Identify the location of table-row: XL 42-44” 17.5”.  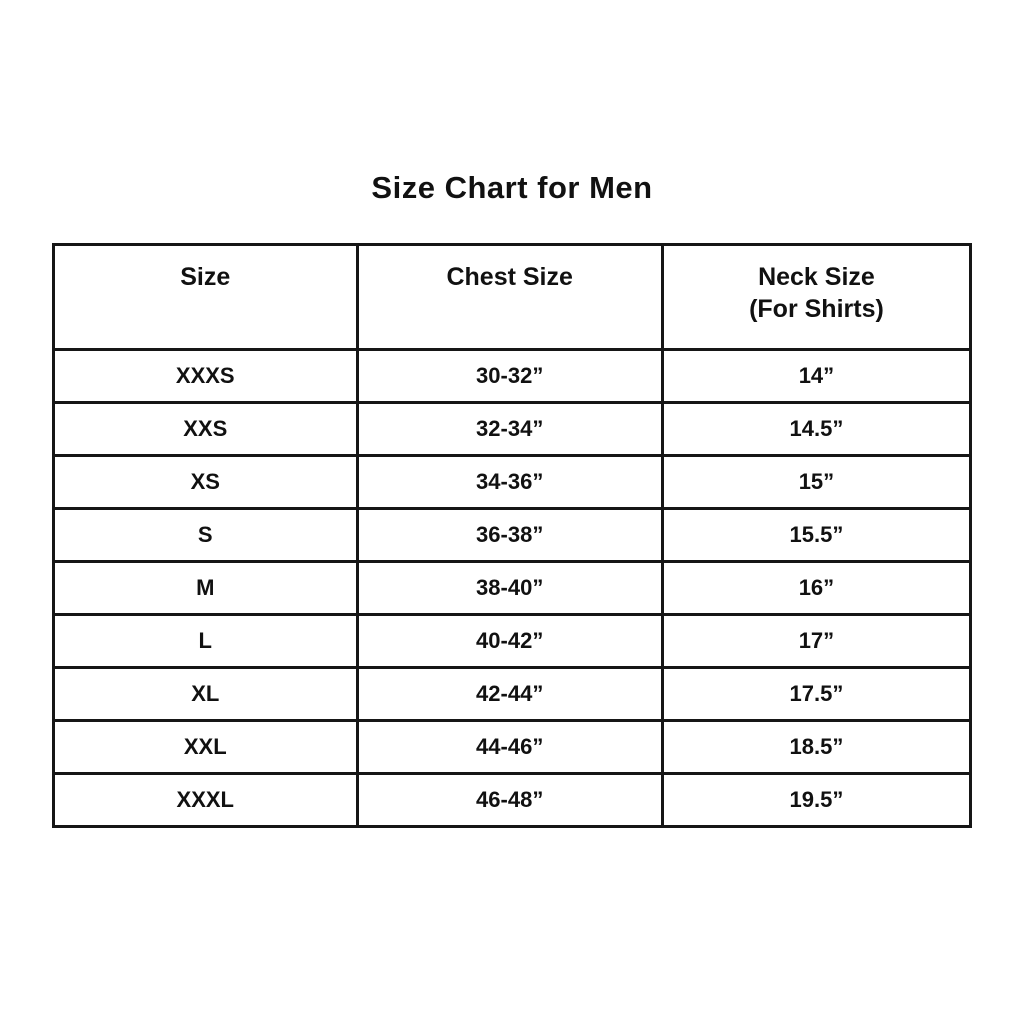
(512, 694).